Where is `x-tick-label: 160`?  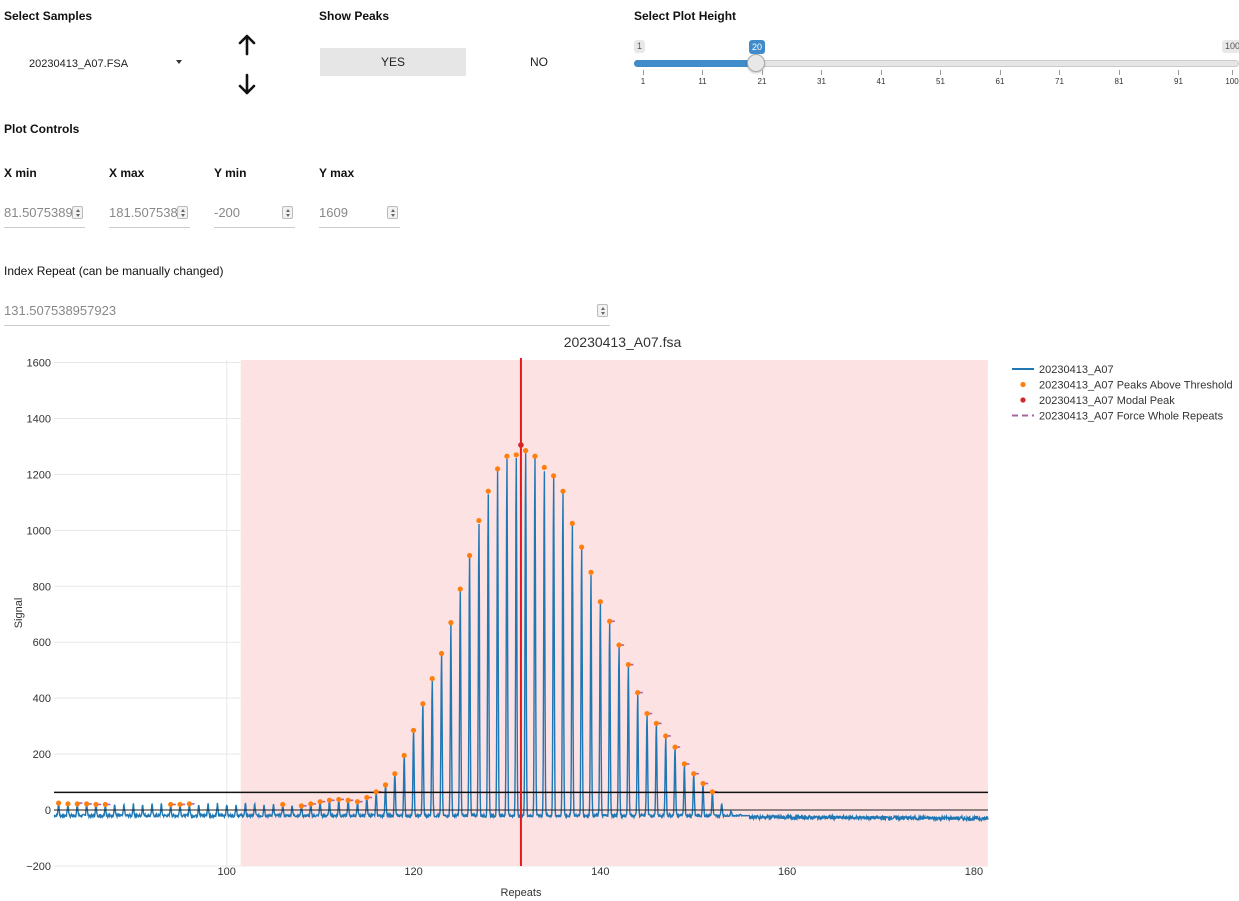 x-tick-label: 160 is located at coordinates (787, 872).